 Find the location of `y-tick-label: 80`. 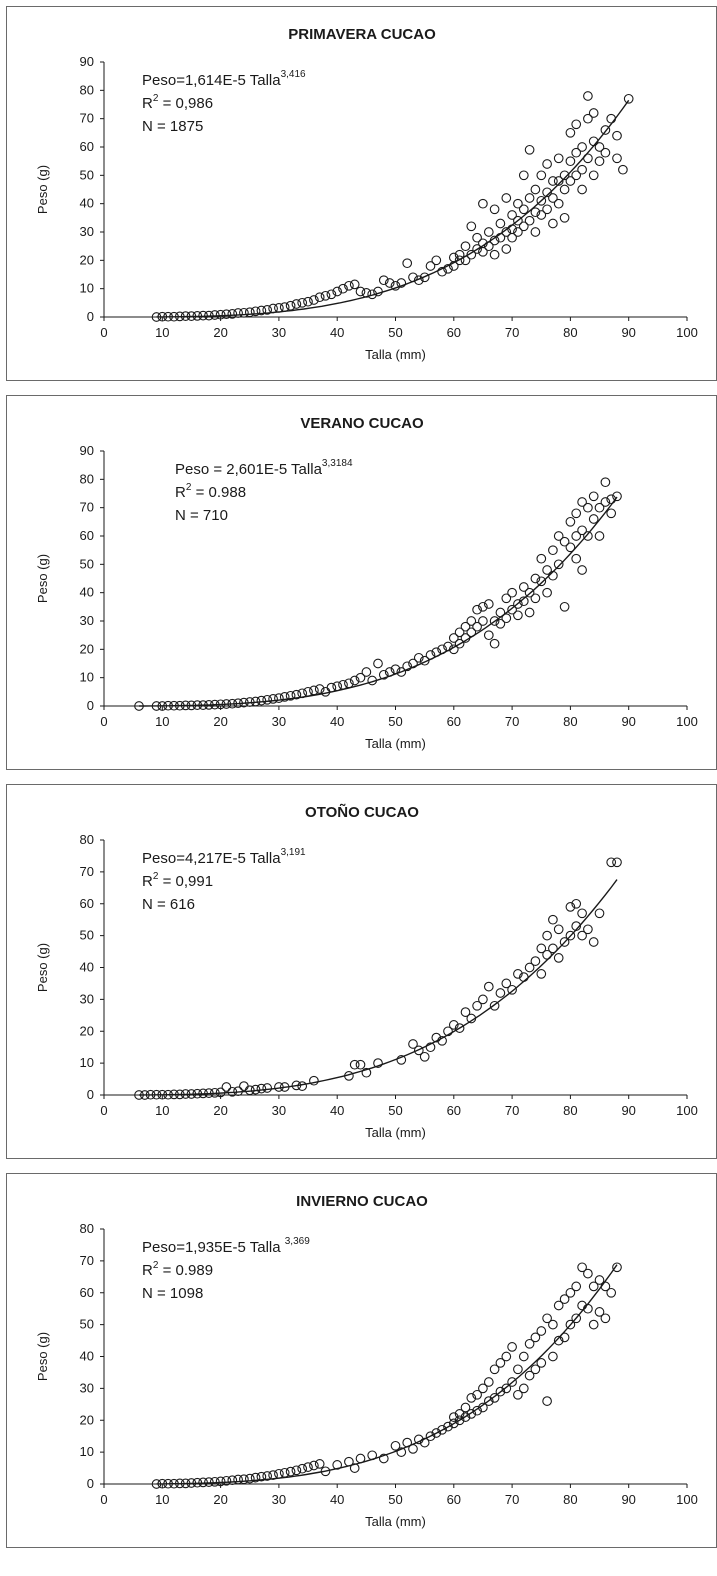

y-tick-label: 80 is located at coordinates (87, 1228).